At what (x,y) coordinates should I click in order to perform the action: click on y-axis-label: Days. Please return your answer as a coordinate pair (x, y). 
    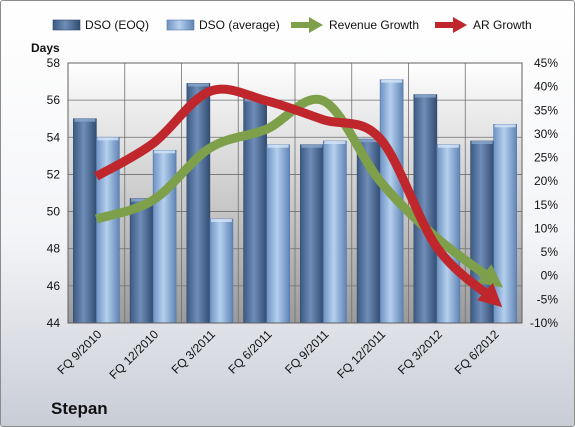
    Looking at the image, I should click on (45, 48).